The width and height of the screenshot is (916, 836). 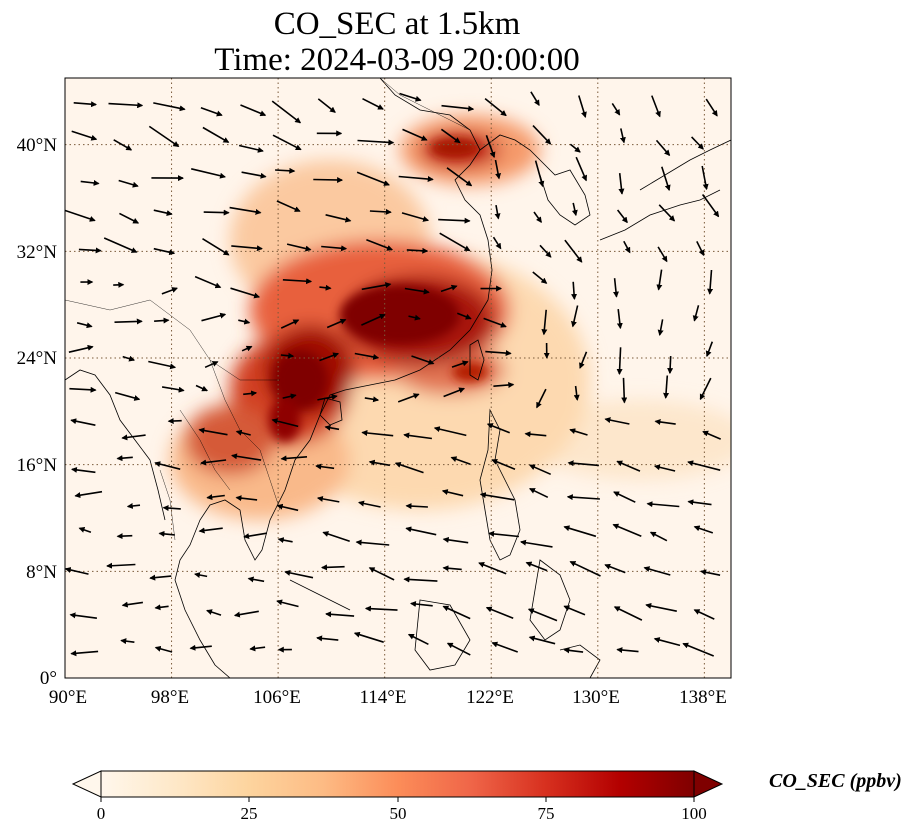 I want to click on colorbar-tick-label: 100, so click(x=694, y=813).